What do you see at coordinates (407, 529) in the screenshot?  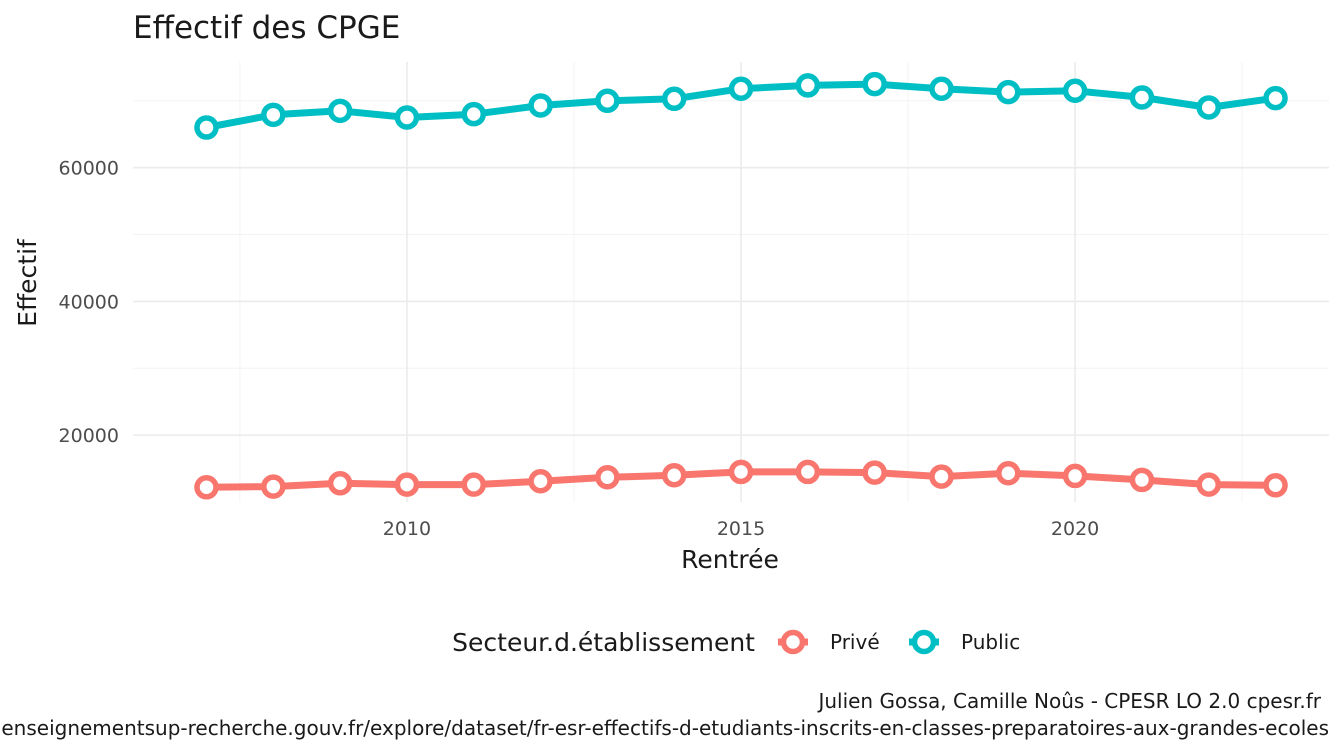 I see `x-tick-label: 2010` at bounding box center [407, 529].